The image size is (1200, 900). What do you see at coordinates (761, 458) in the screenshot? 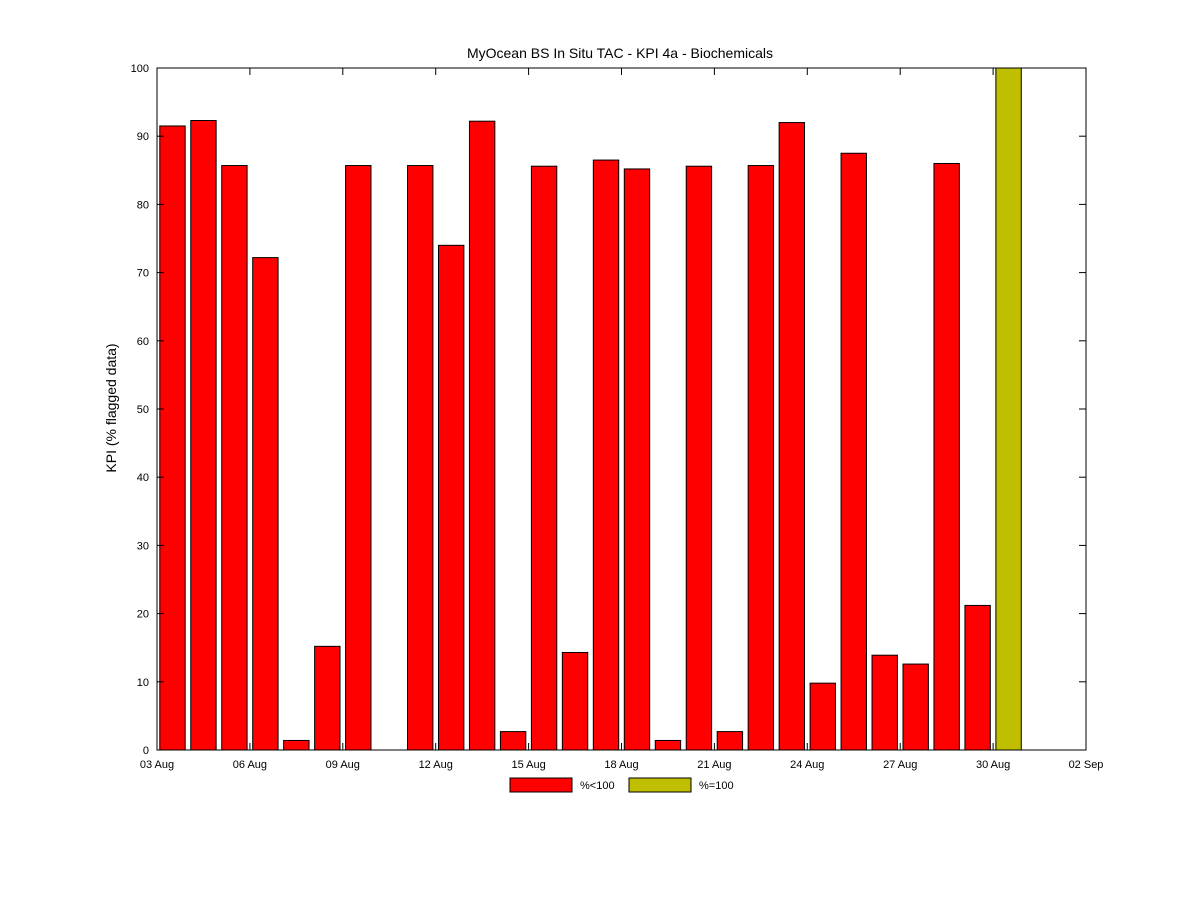
I see `bar-partial-22-aug` at bounding box center [761, 458].